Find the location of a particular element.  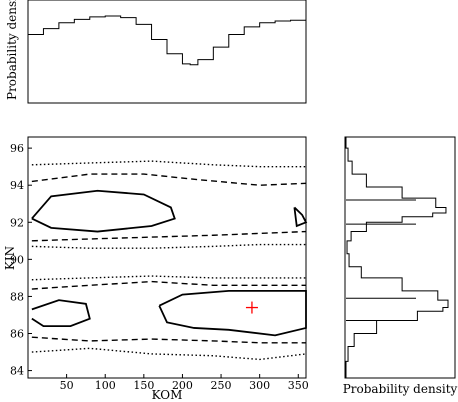

x-tick-label: 300 is located at coordinates (259, 385).